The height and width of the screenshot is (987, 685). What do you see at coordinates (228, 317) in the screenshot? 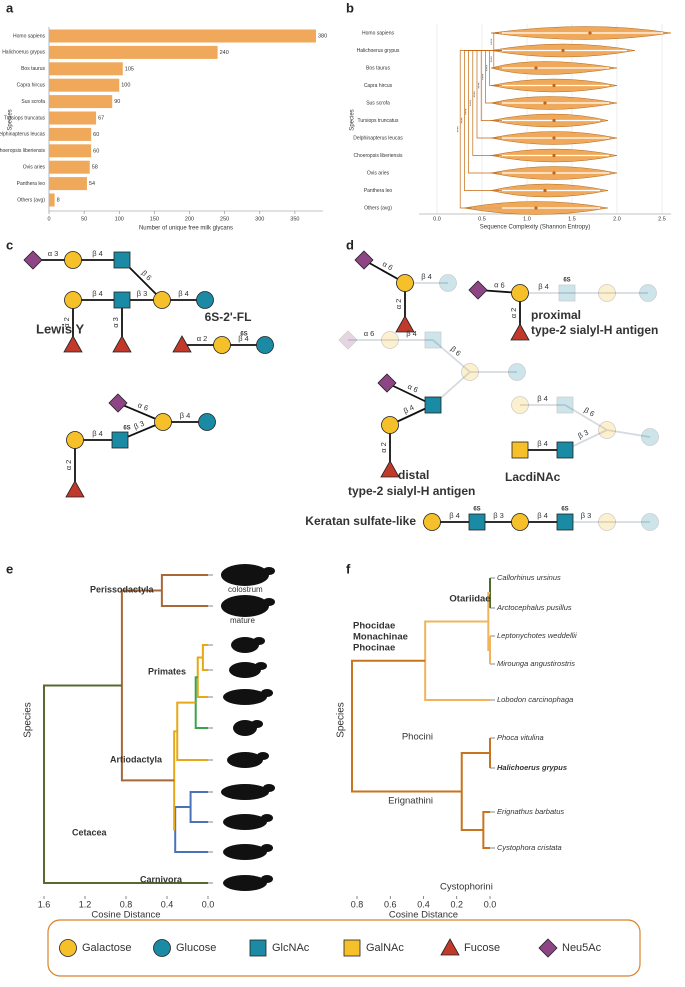
I see `glycan-name: 6S-2'-FL` at bounding box center [228, 317].